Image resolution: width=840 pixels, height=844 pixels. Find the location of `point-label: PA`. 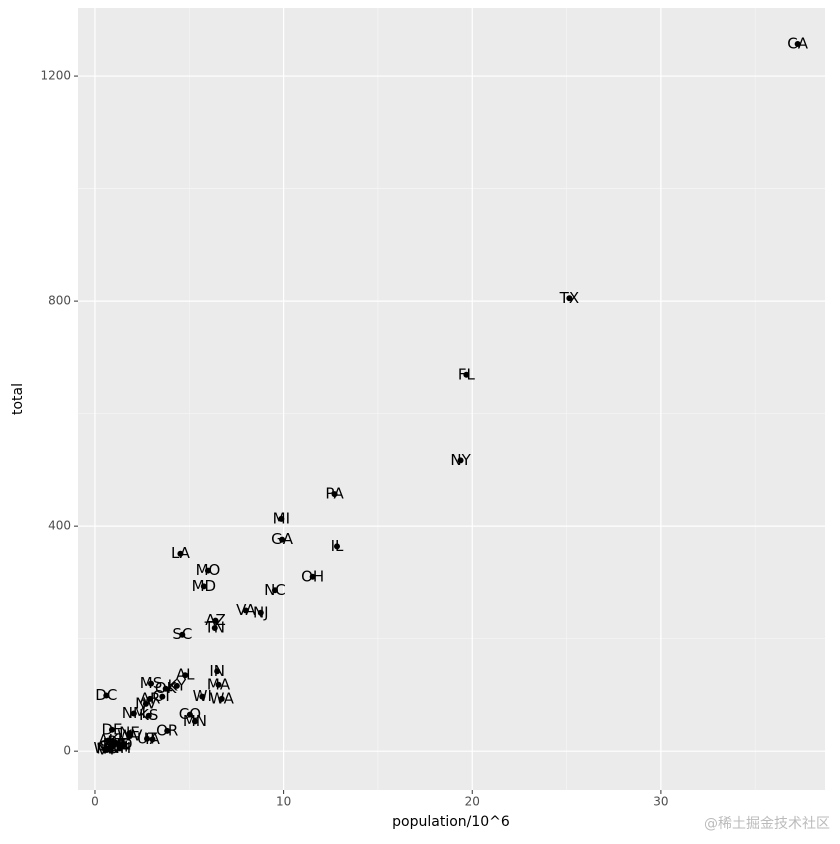

point-label: PA is located at coordinates (334, 494).